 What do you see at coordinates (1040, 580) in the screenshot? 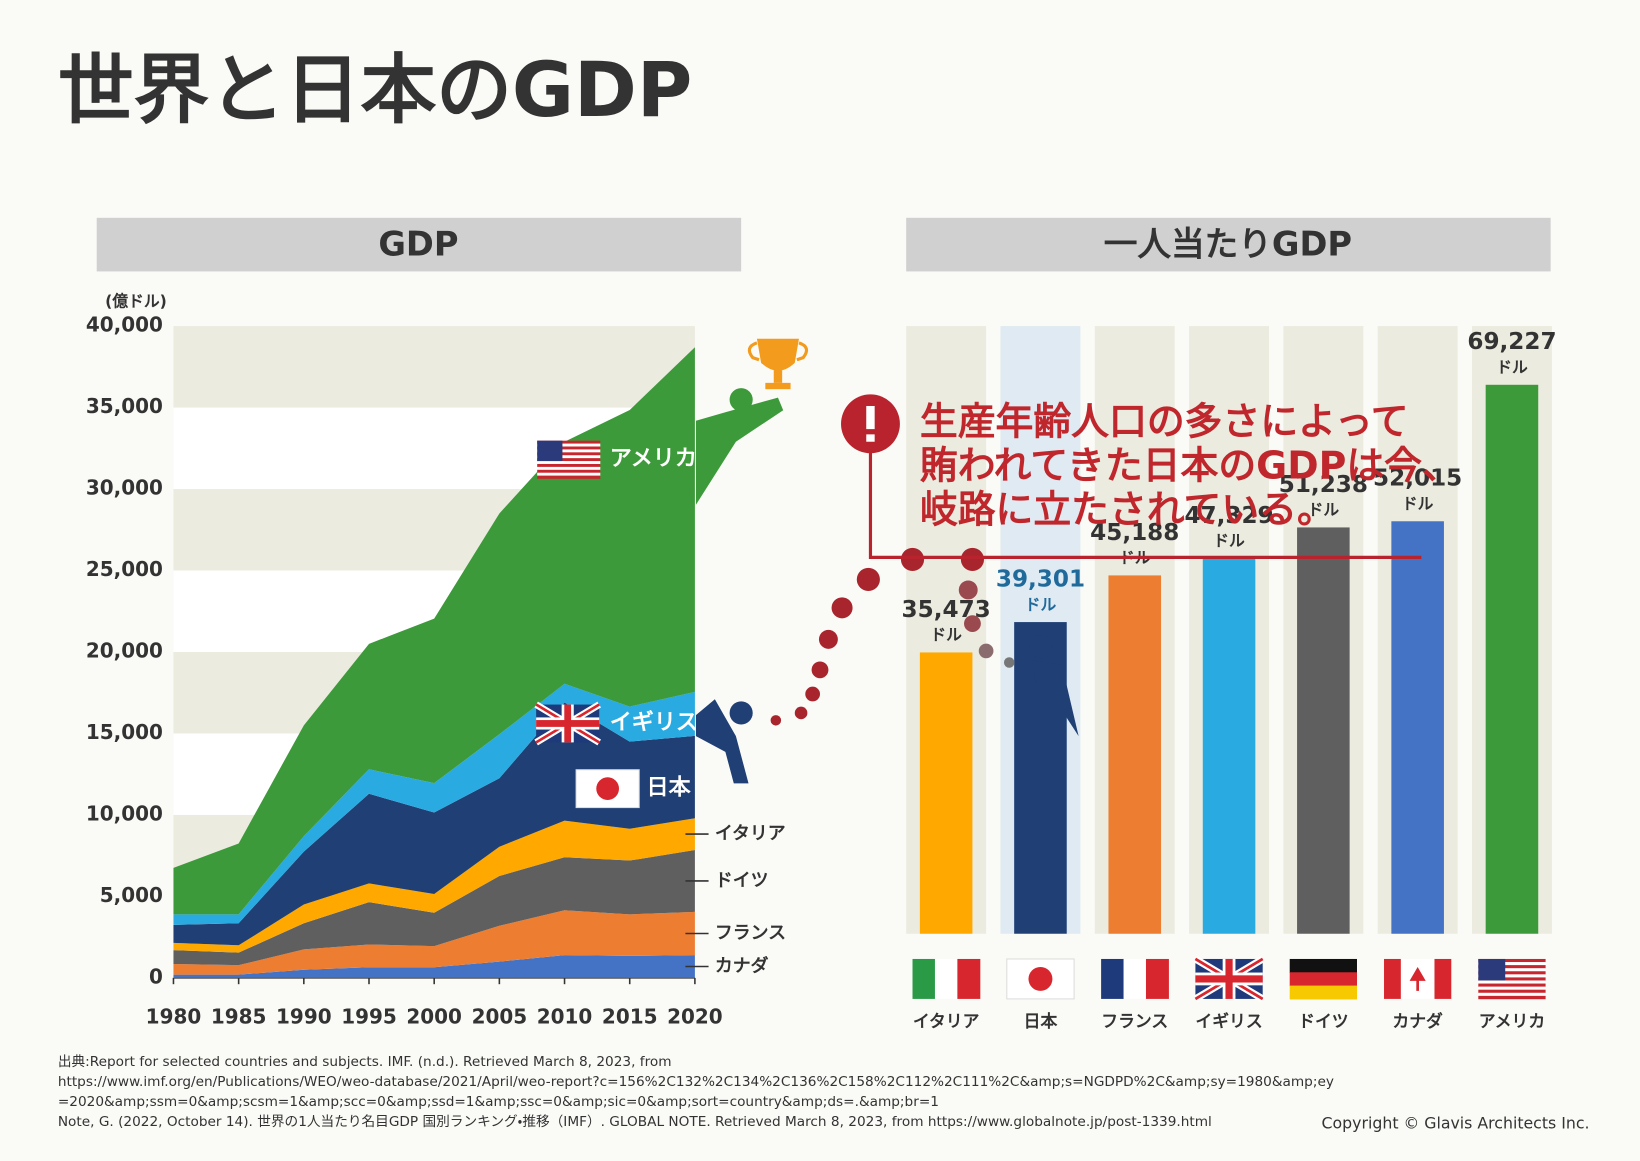
I see `value-label: 39,301` at bounding box center [1040, 580].